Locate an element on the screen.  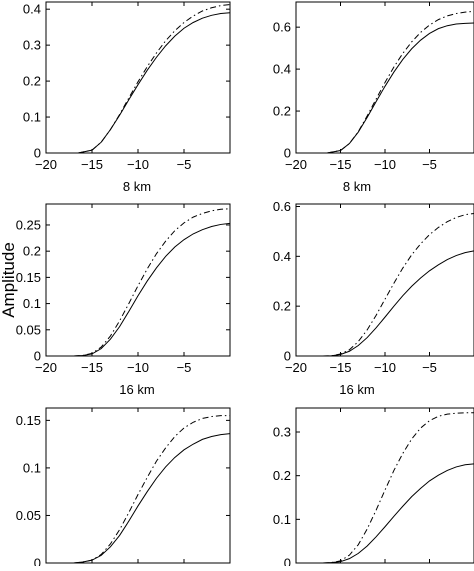
chart-panel-top-left: −20 −15 −10 −5 0 0.1 0.2 0.3 0.4 8 km is located at coordinates (127, 97).